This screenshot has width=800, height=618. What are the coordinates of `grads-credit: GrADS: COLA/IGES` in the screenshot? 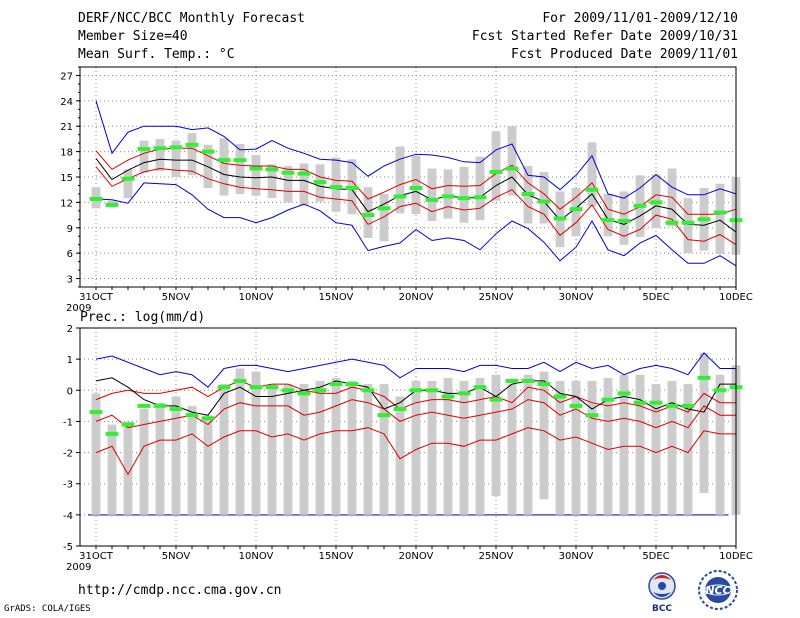 It's located at (47, 609).